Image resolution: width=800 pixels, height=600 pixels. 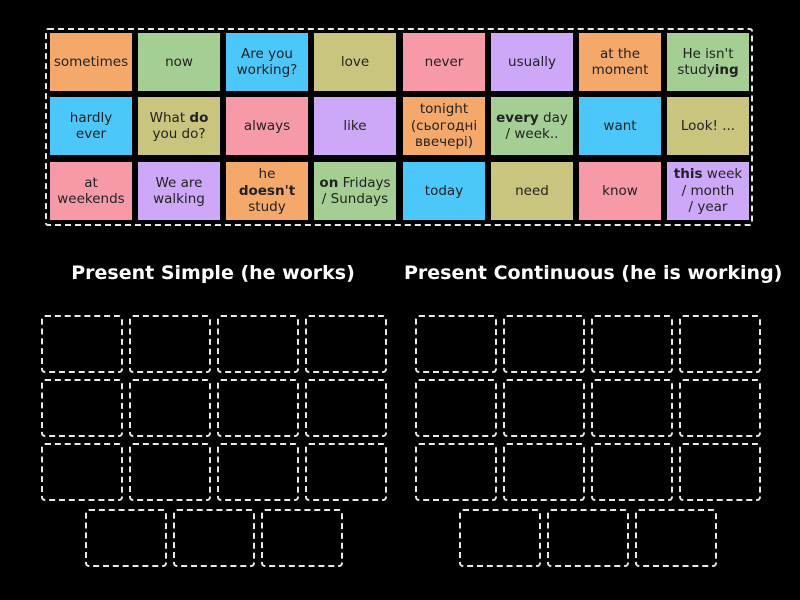 I want to click on word-tile: need, so click(x=532, y=191).